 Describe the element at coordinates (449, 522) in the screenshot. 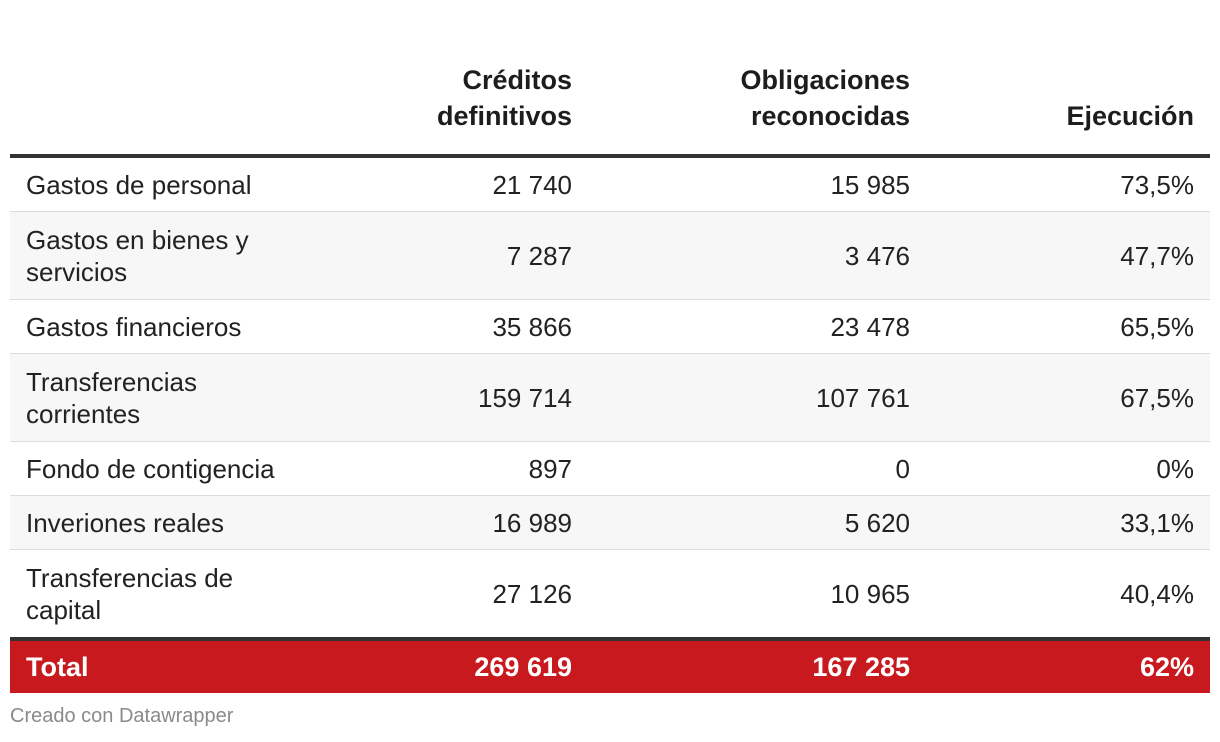

I see `cell-creditos: 16 989` at that location.